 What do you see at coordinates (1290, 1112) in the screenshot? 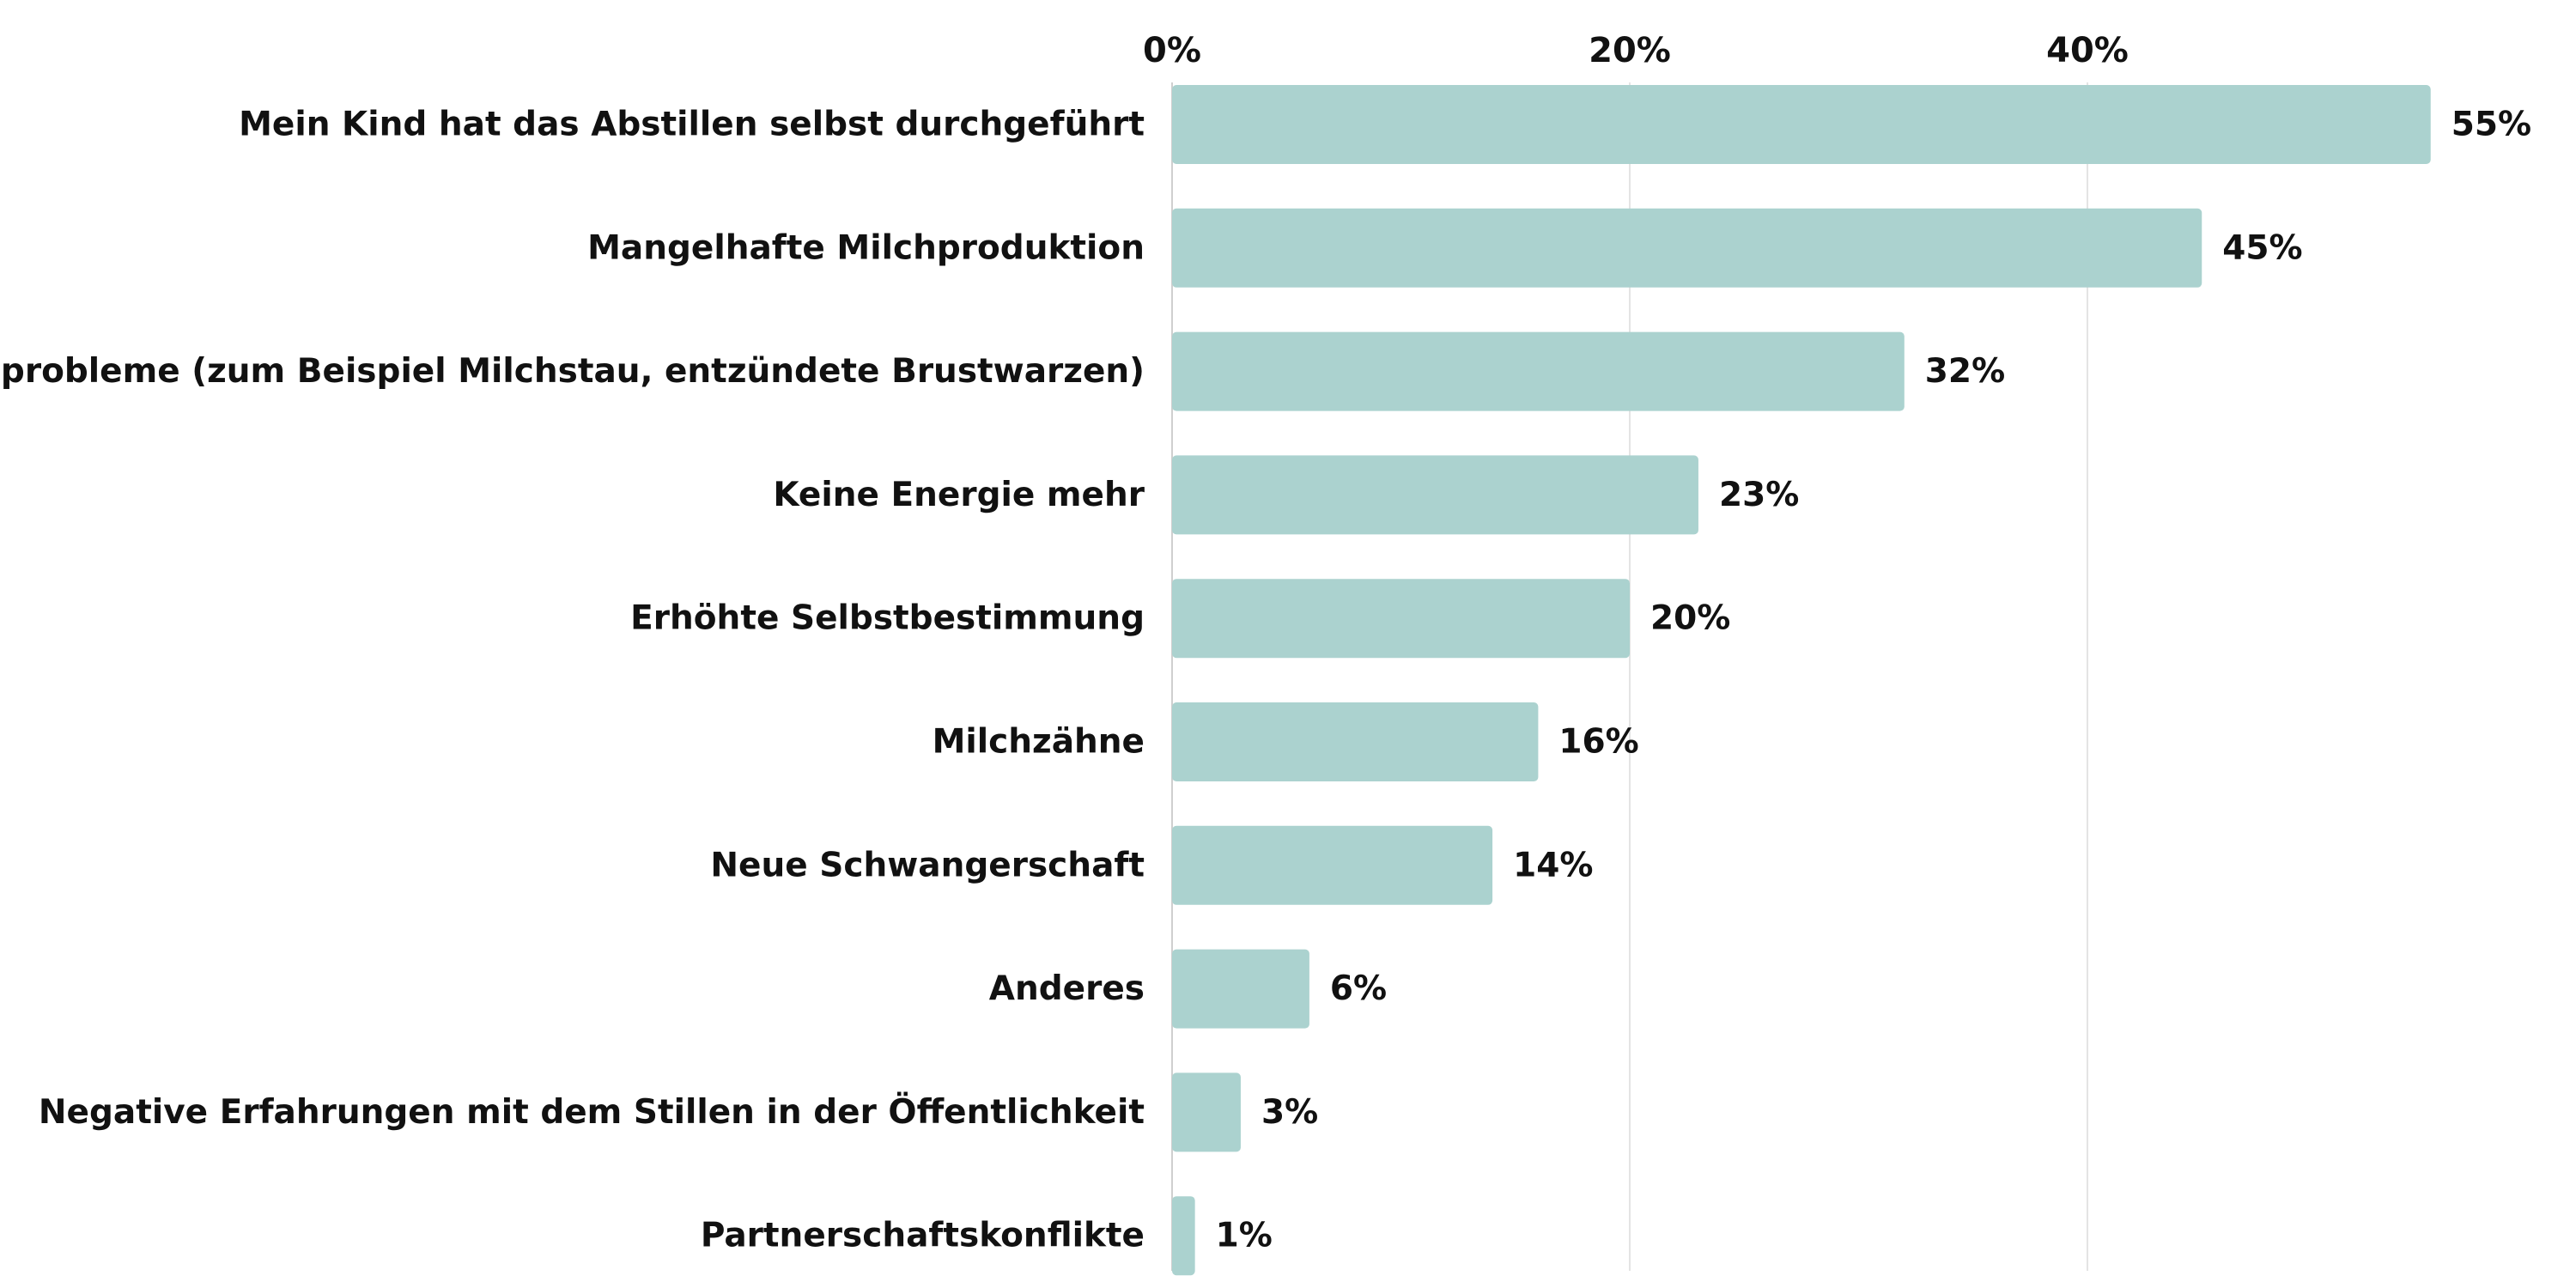
I see `data-label: 3%` at bounding box center [1290, 1112].